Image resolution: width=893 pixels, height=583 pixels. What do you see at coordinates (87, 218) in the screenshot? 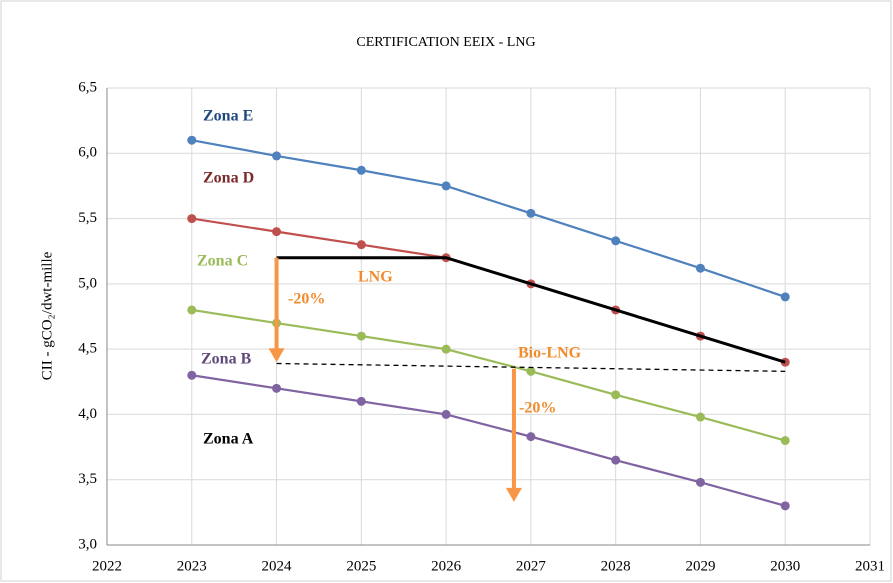
I see `y-tick-label: 5,5` at bounding box center [87, 218].